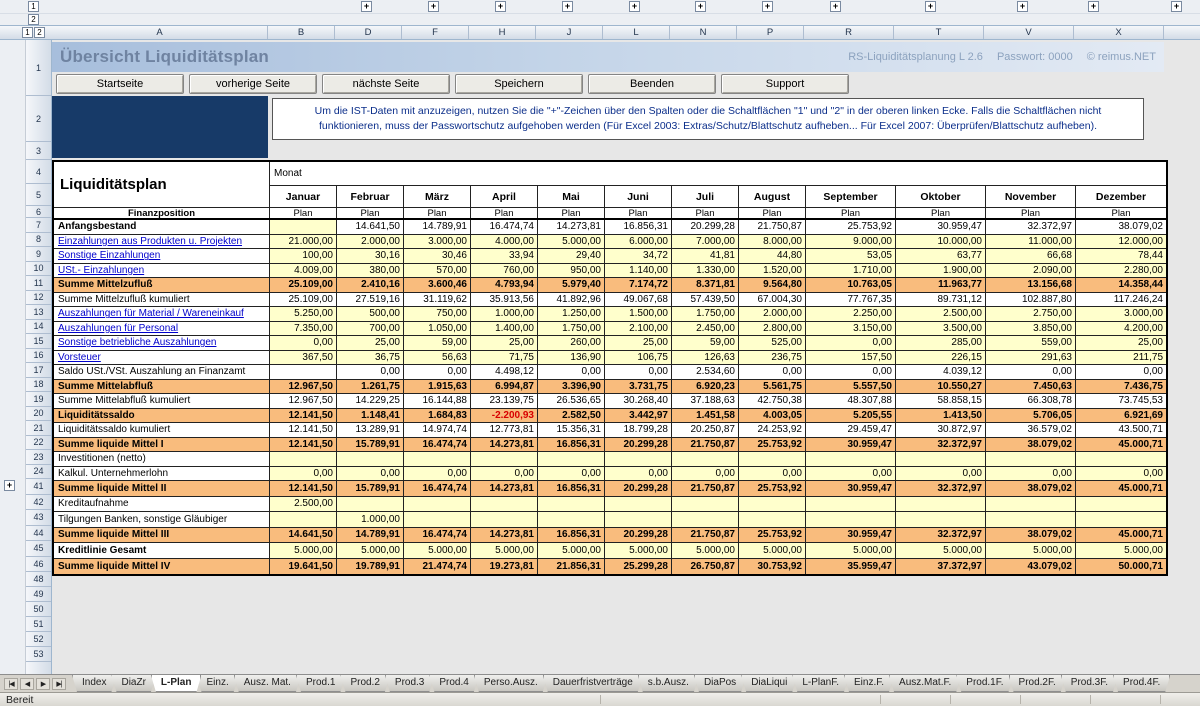 The image size is (1200, 706). I want to click on cell-n14: 2.450,00, so click(705, 328).